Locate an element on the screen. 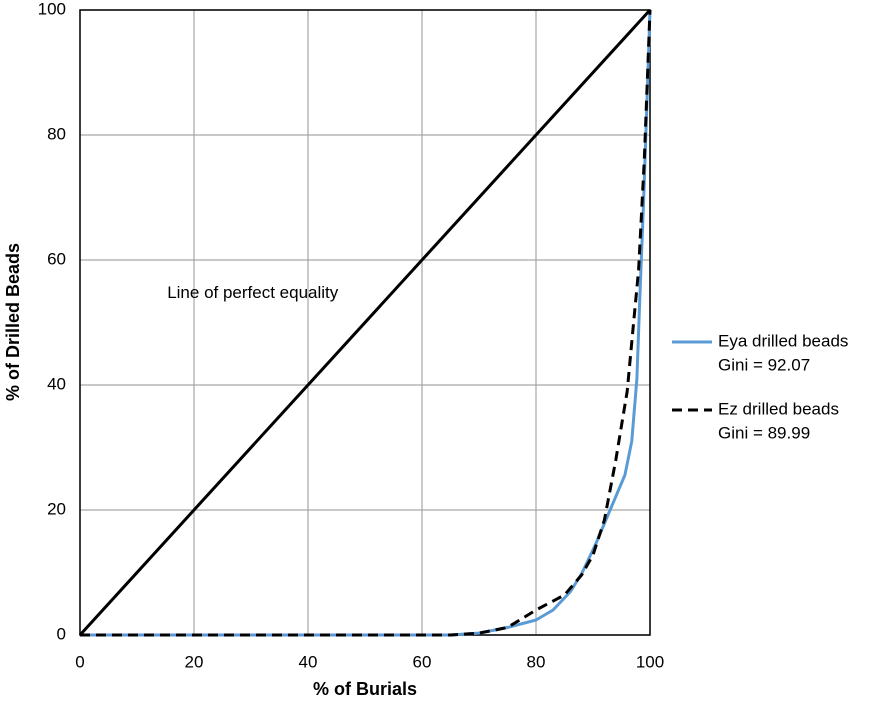 This screenshot has width=869, height=702. y-tick-label: 20 is located at coordinates (56, 508).